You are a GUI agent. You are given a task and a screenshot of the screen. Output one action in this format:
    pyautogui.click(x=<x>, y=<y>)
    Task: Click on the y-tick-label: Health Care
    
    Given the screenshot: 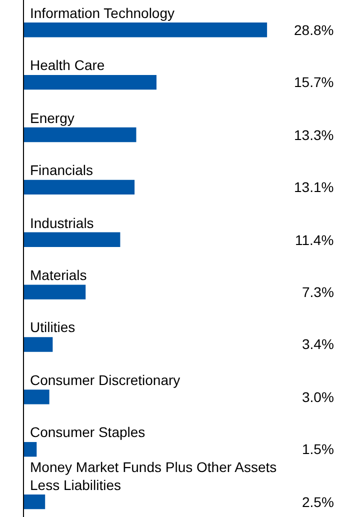 What is the action you would take?
    pyautogui.click(x=67, y=65)
    